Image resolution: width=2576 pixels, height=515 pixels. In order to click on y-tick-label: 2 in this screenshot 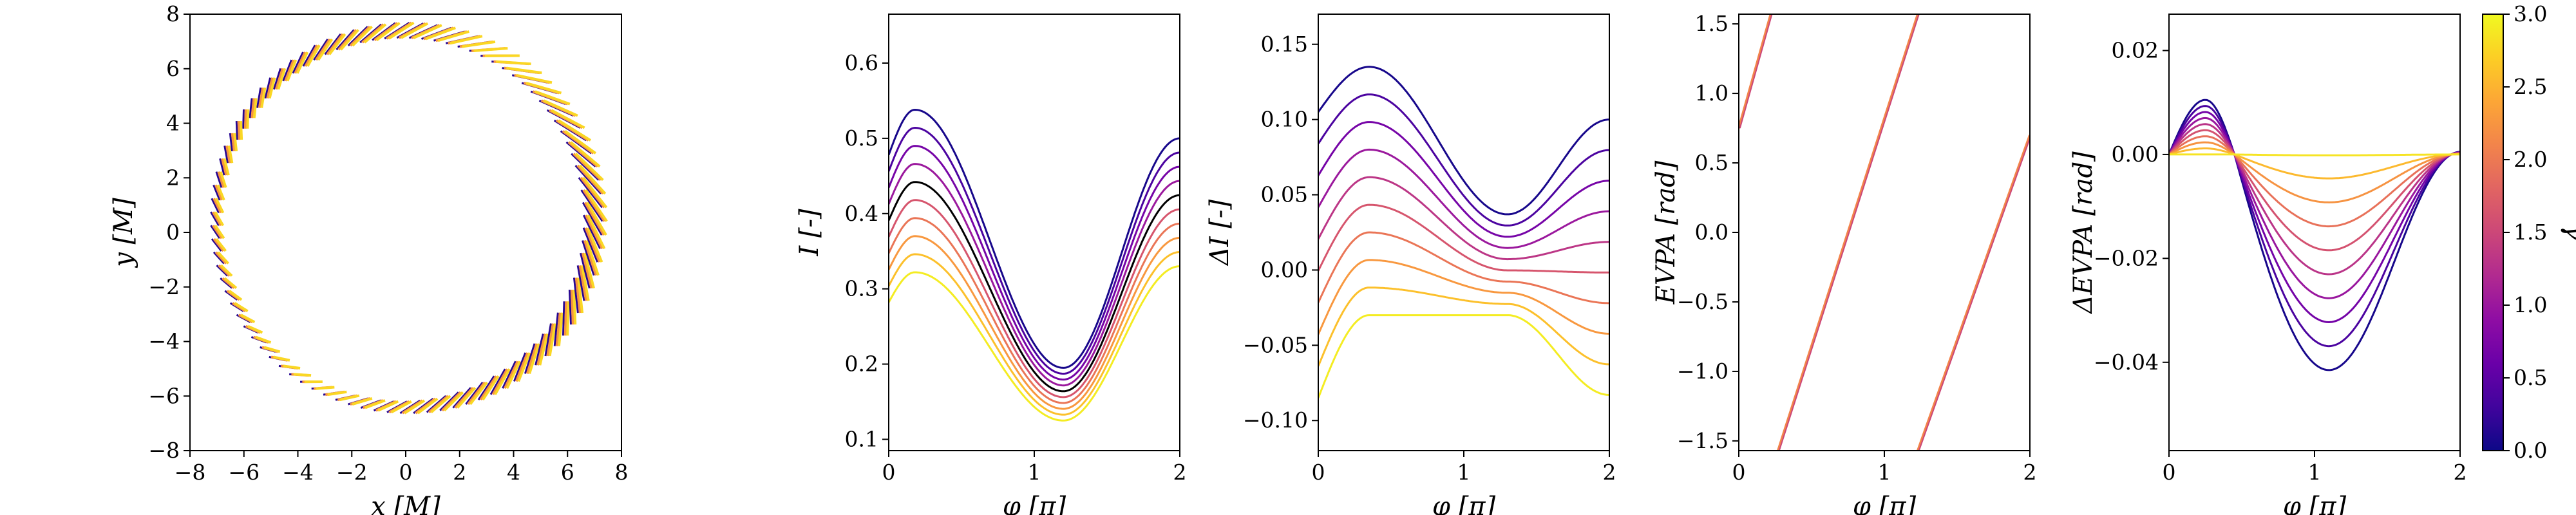, I will do `click(173, 177)`.